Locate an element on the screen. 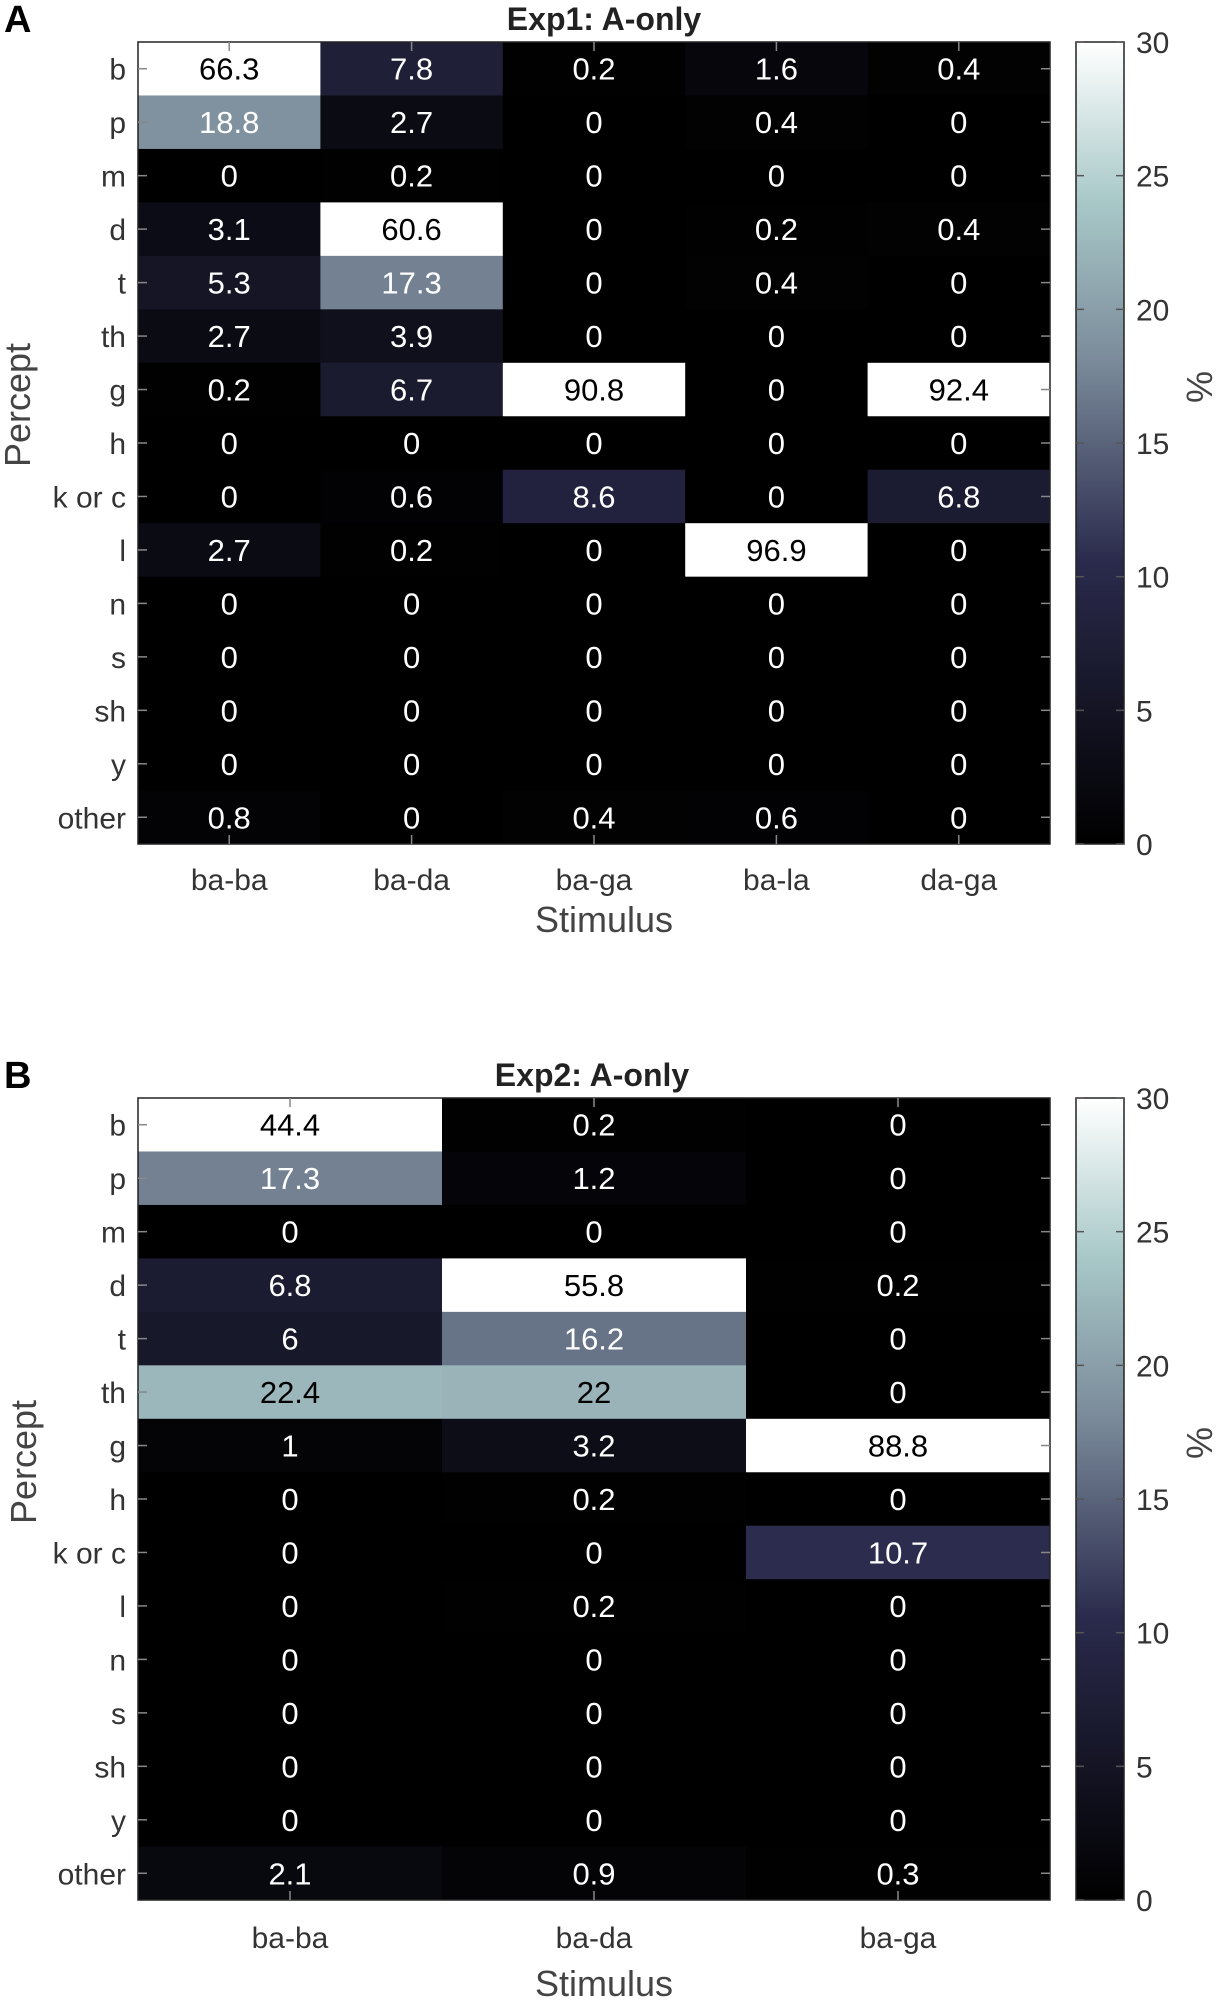  y-tick-label: b is located at coordinates (117, 1126).